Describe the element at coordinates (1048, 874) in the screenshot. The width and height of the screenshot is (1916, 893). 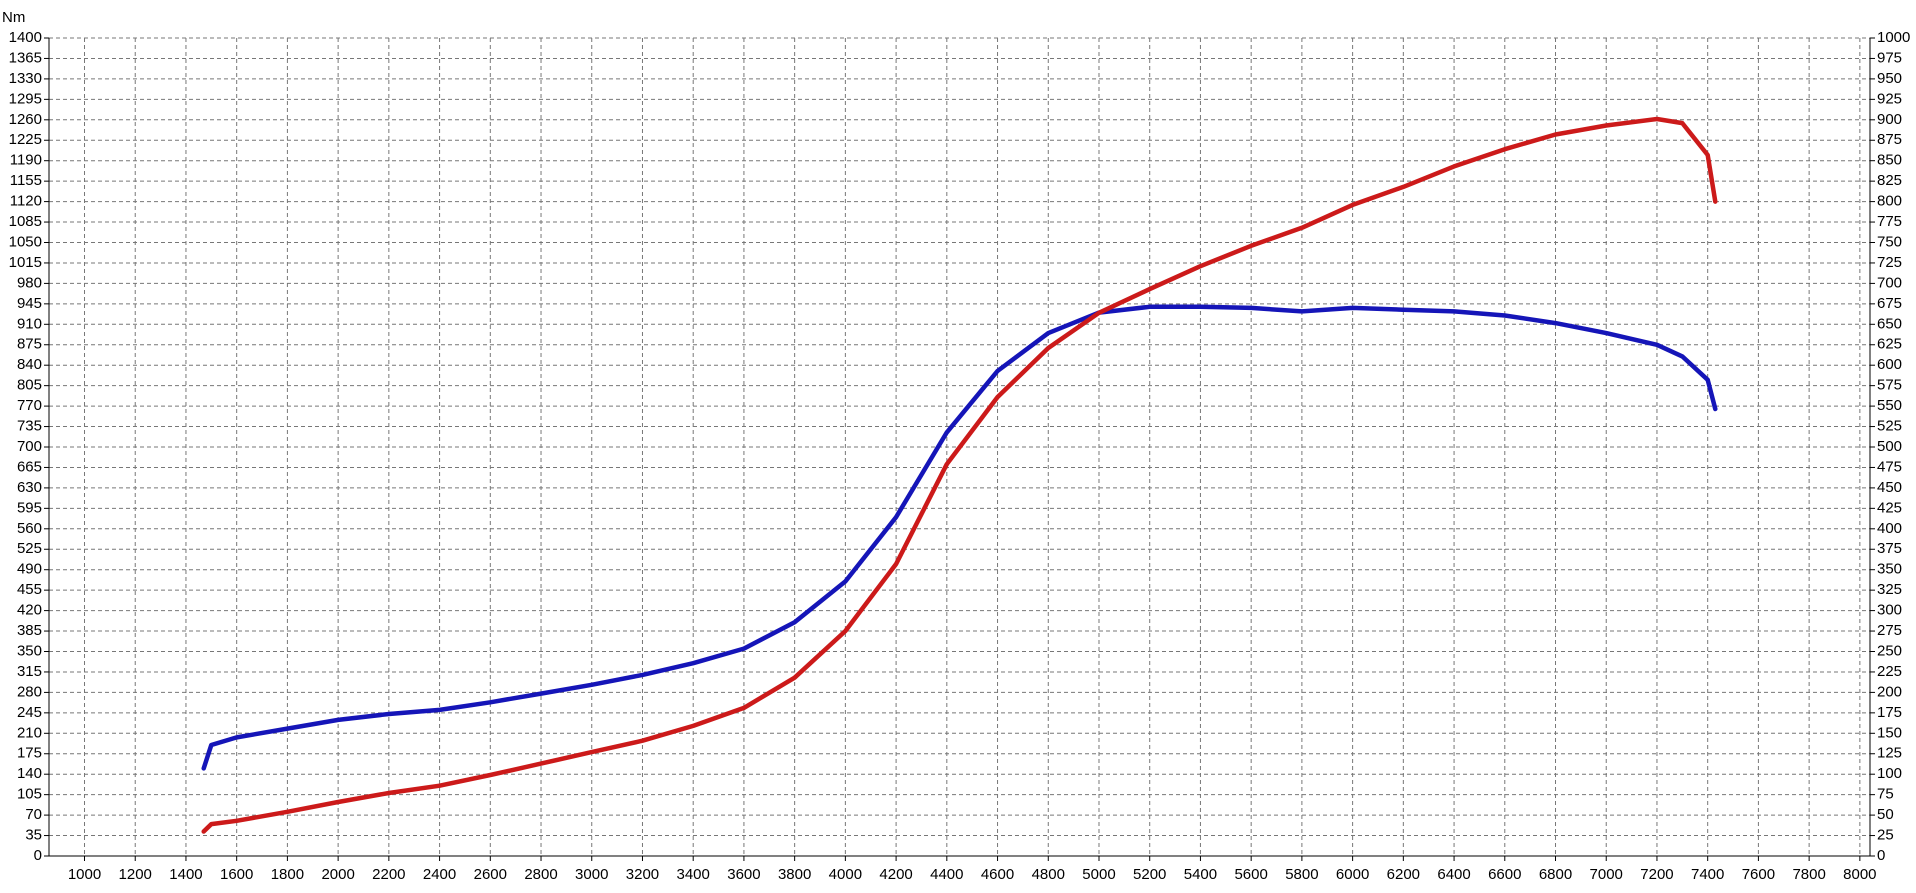
I see `x-tick-label: 4800` at that location.